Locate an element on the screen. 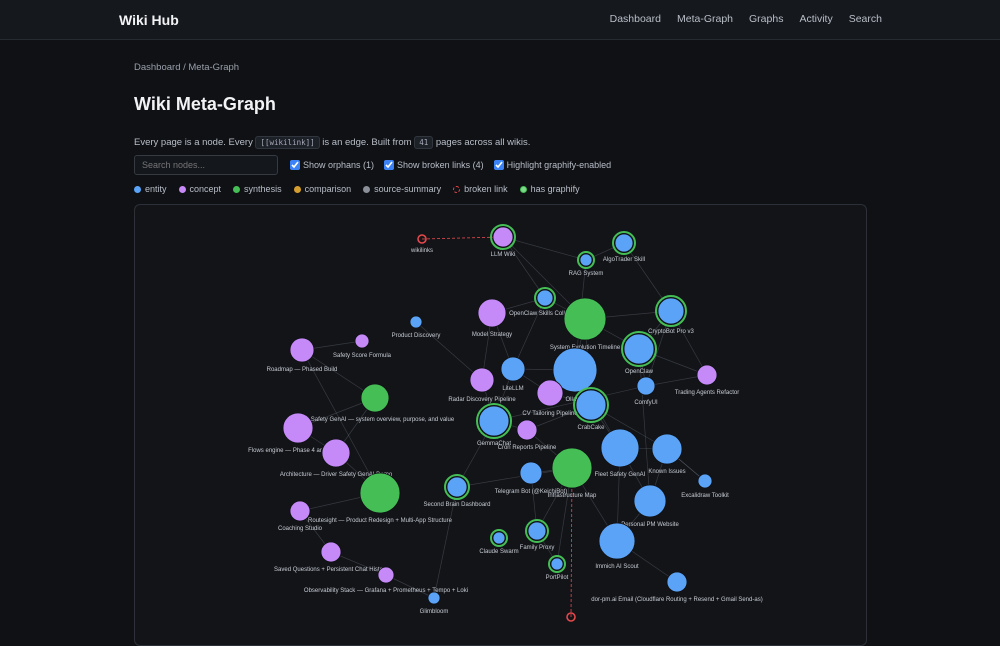 This screenshot has height=646, width=1000. breadcrumb: Dashboard / Meta-Graph is located at coordinates (187, 67).